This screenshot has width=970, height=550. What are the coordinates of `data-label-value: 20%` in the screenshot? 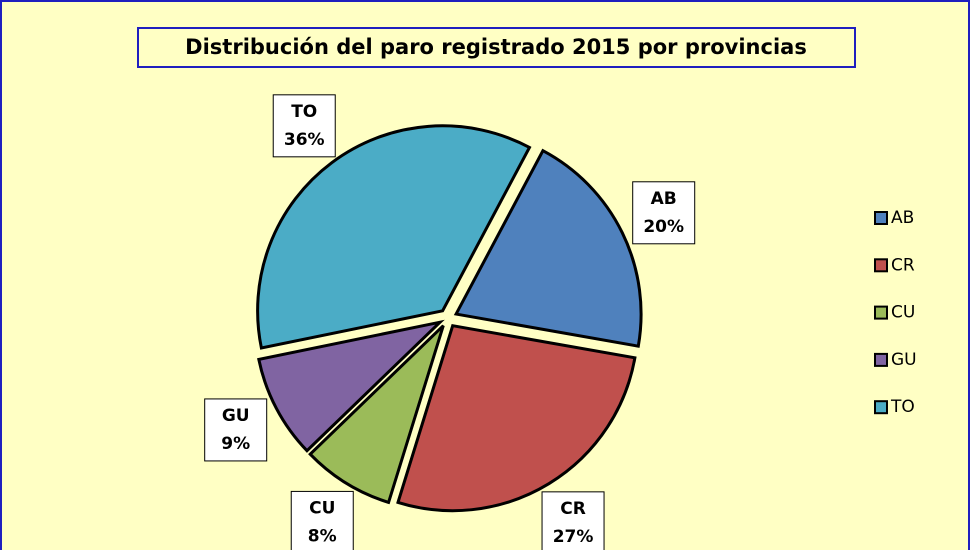 It's located at (663, 227).